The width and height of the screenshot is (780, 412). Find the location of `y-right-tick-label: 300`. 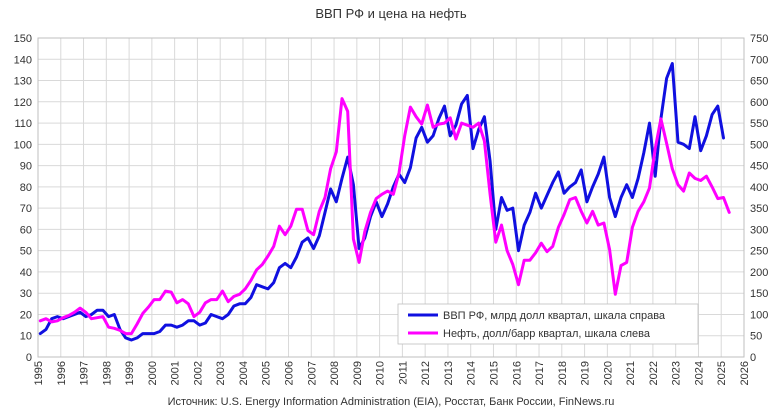

y-right-tick-label: 300 is located at coordinates (759, 230).